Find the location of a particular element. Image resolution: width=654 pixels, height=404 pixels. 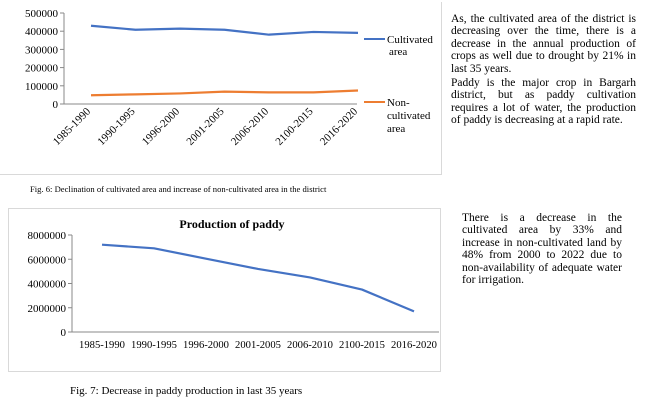

chart-title: Production of paddy is located at coordinates (231, 224).